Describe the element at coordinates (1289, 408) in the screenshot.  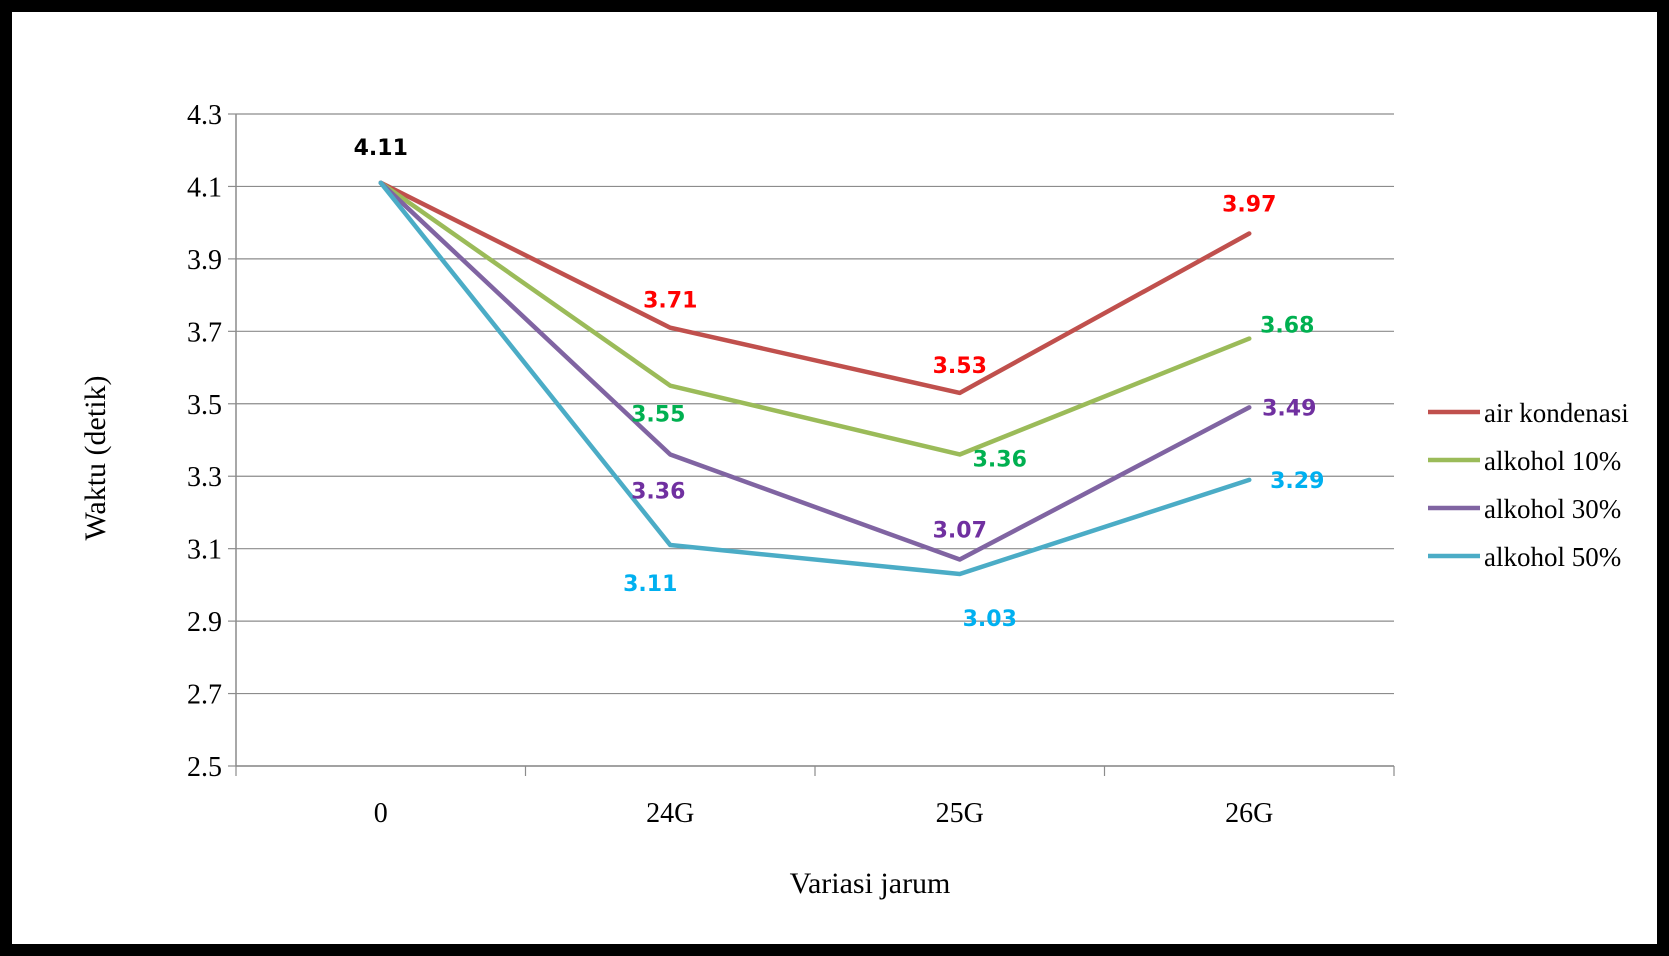
I see `data-label: 3.49` at that location.